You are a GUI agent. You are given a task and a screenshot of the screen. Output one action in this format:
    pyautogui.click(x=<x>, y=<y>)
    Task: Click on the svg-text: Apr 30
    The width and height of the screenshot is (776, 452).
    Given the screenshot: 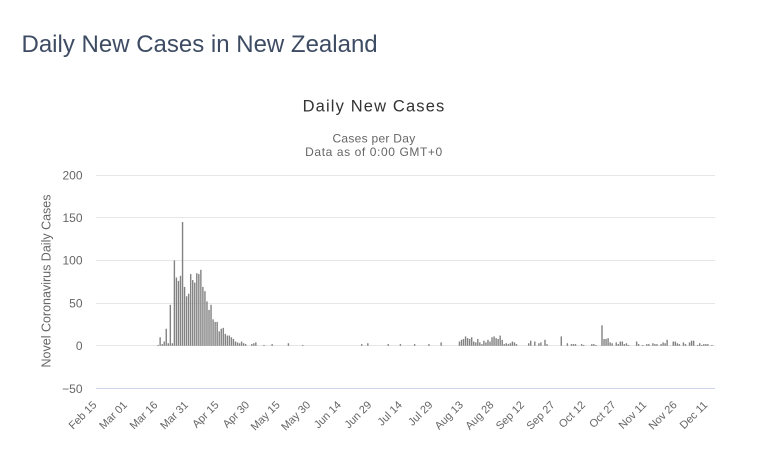 What is the action you would take?
    pyautogui.click(x=236, y=414)
    